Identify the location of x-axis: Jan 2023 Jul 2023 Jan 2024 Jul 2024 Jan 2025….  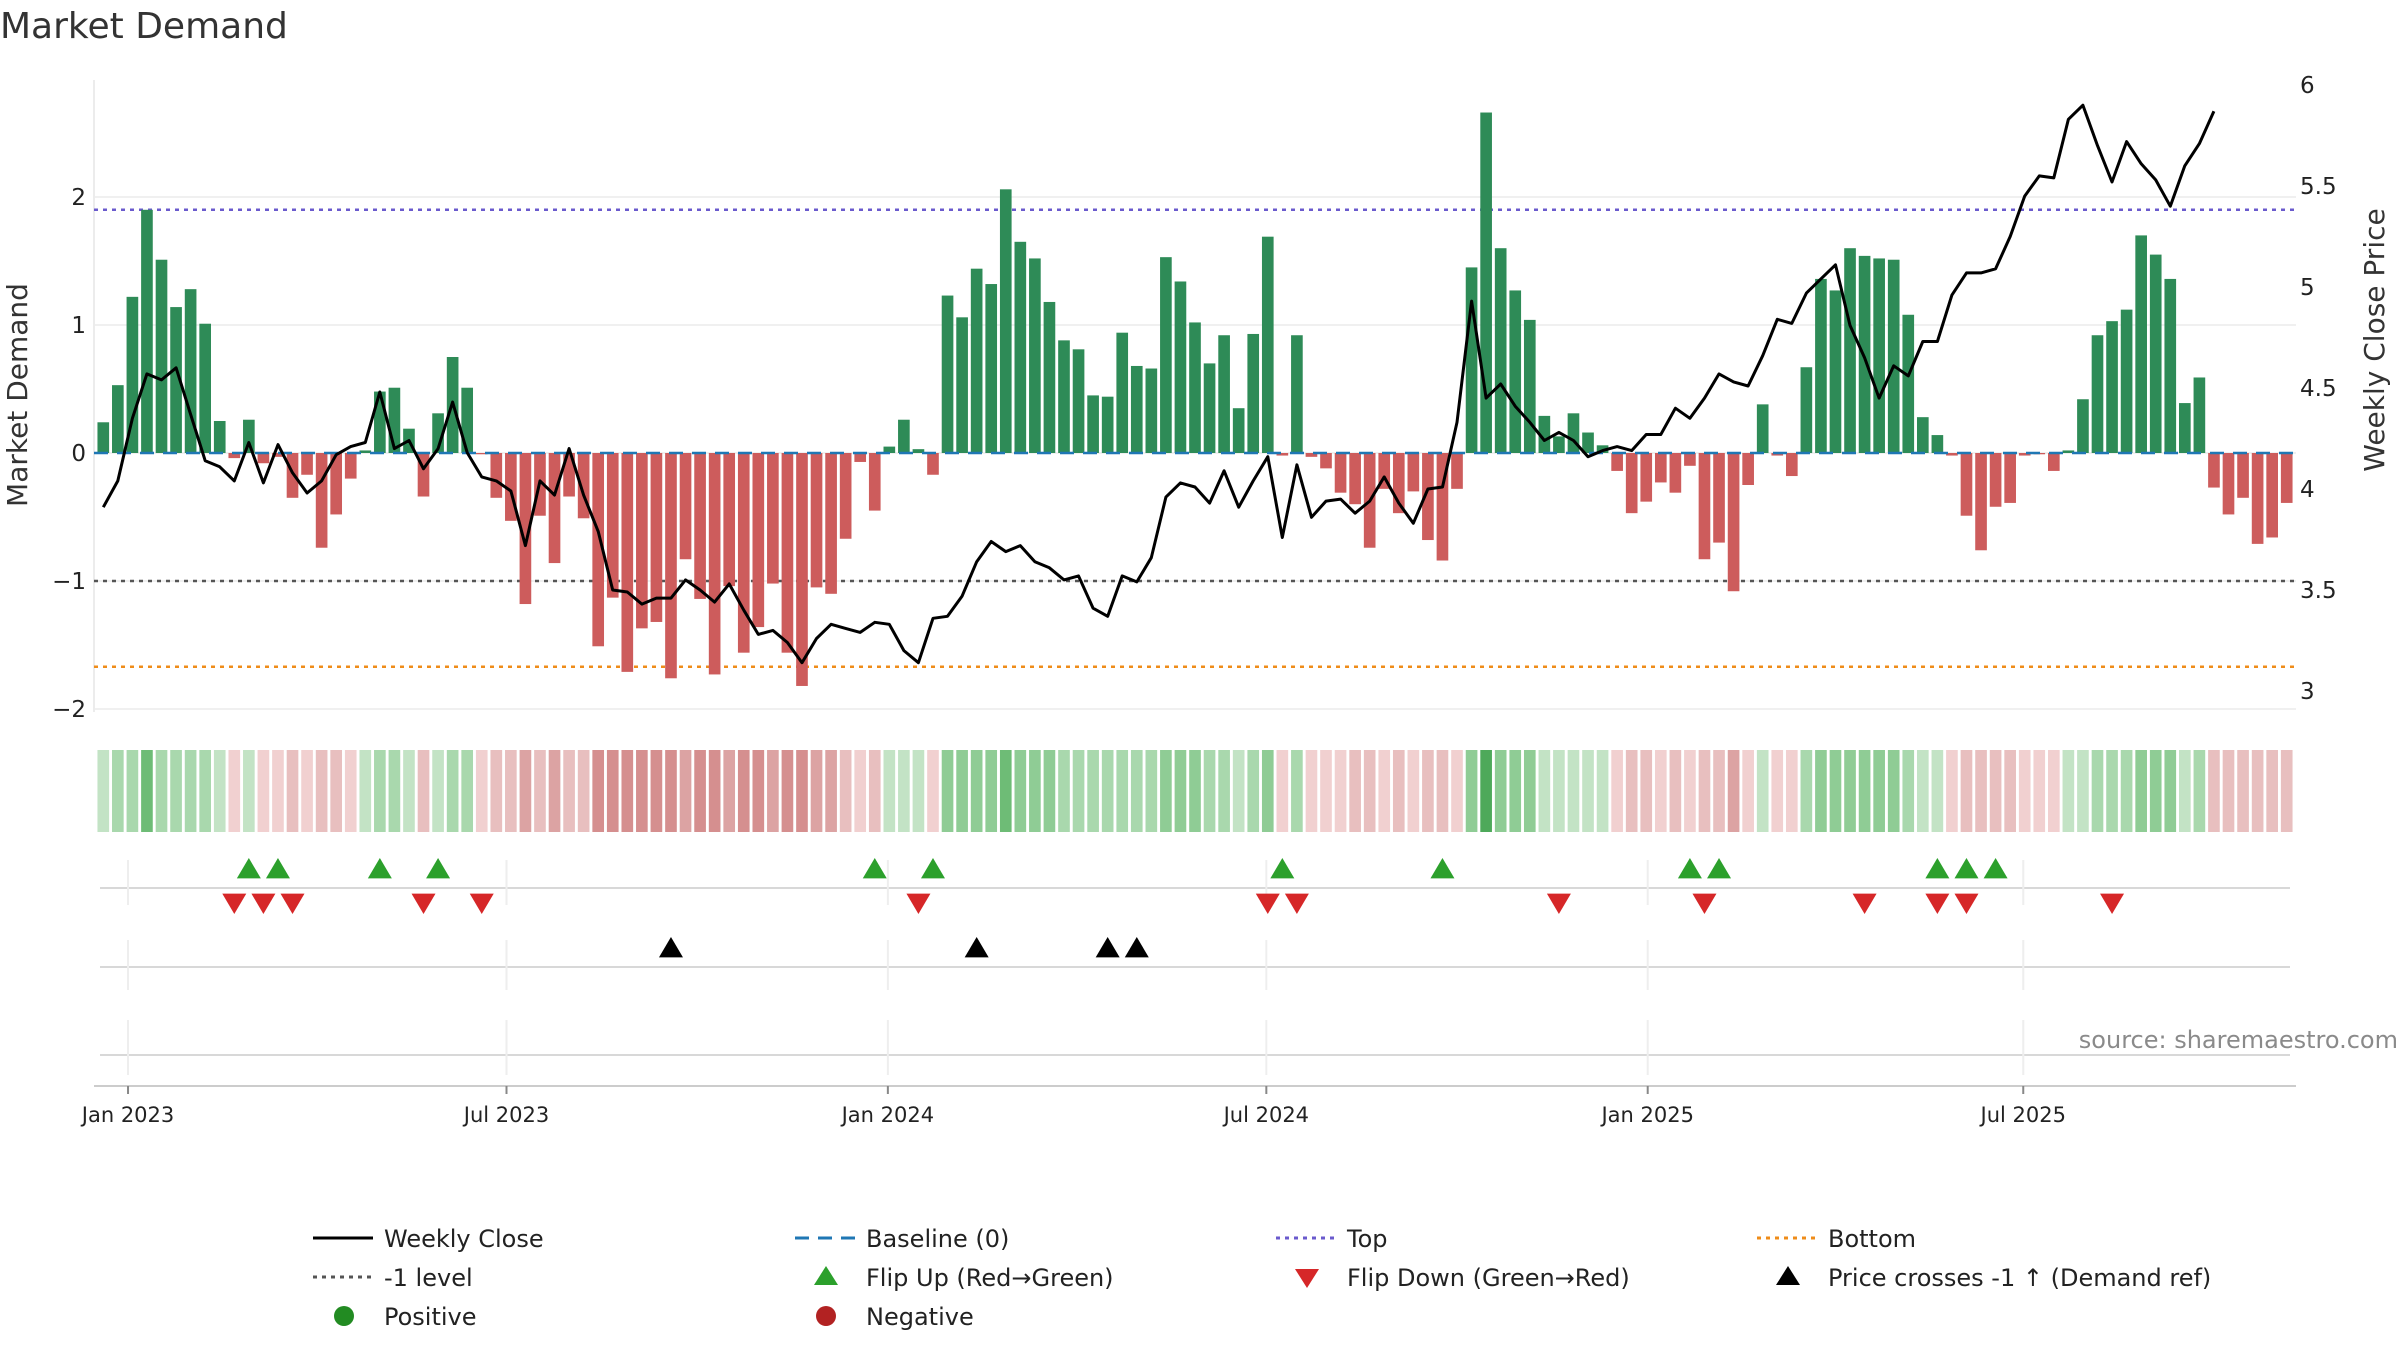
(1188, 1106).